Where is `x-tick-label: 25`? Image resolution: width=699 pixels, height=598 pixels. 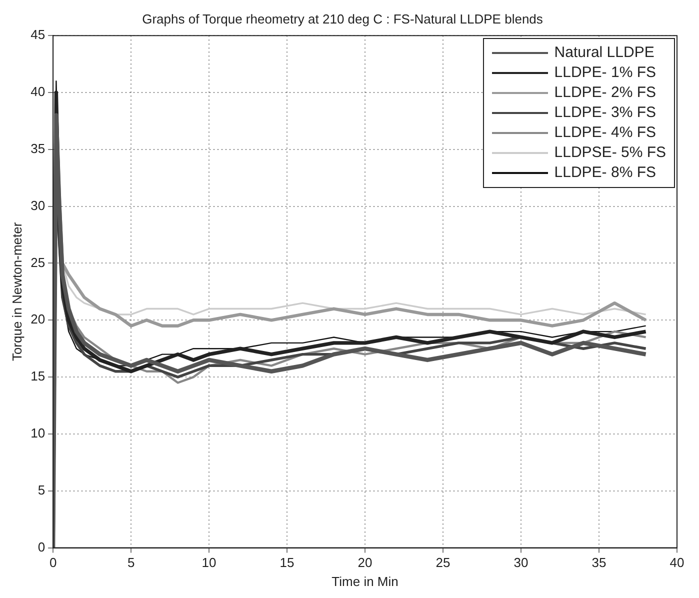 x-tick-label: 25 is located at coordinates (443, 562).